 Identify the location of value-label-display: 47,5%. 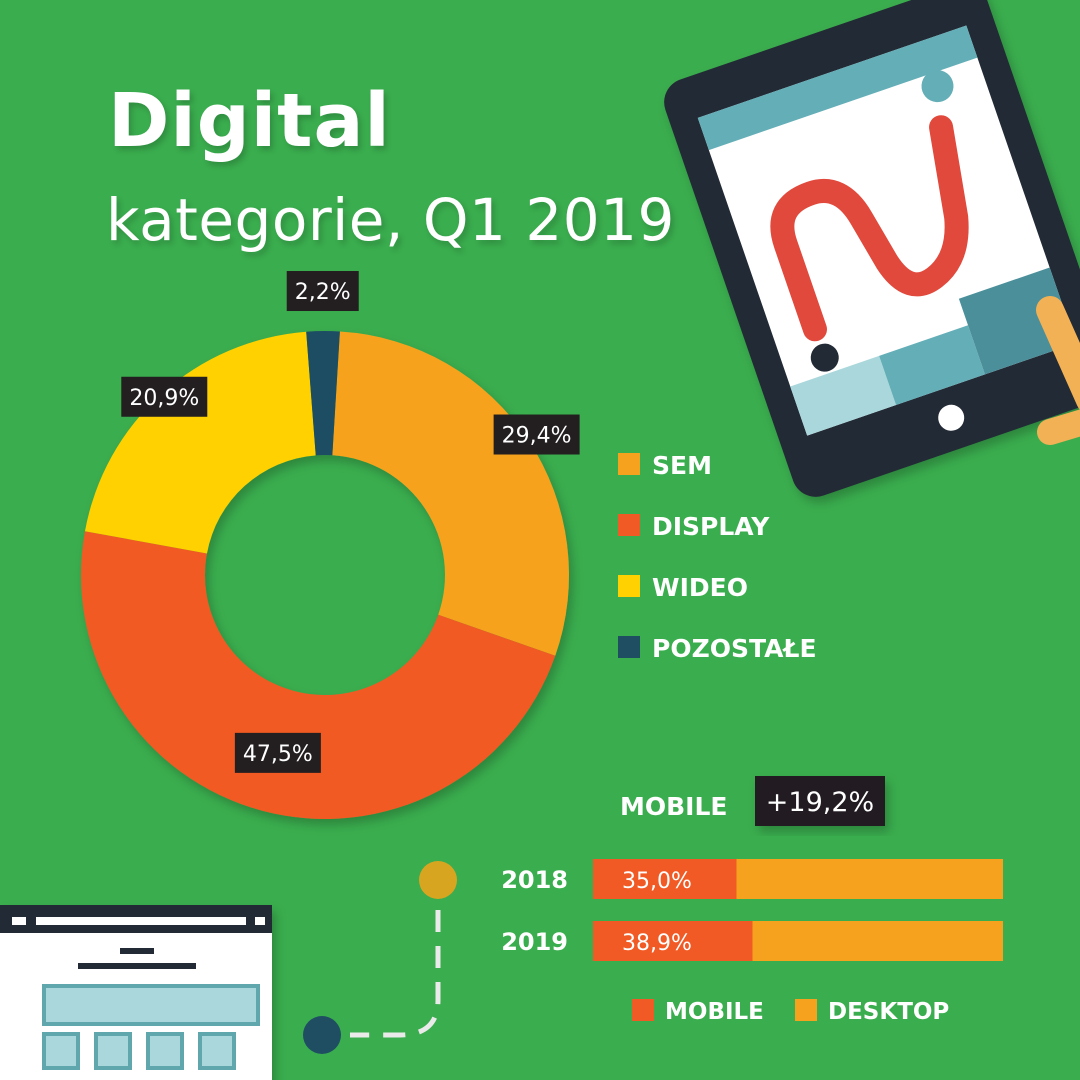
(277, 752).